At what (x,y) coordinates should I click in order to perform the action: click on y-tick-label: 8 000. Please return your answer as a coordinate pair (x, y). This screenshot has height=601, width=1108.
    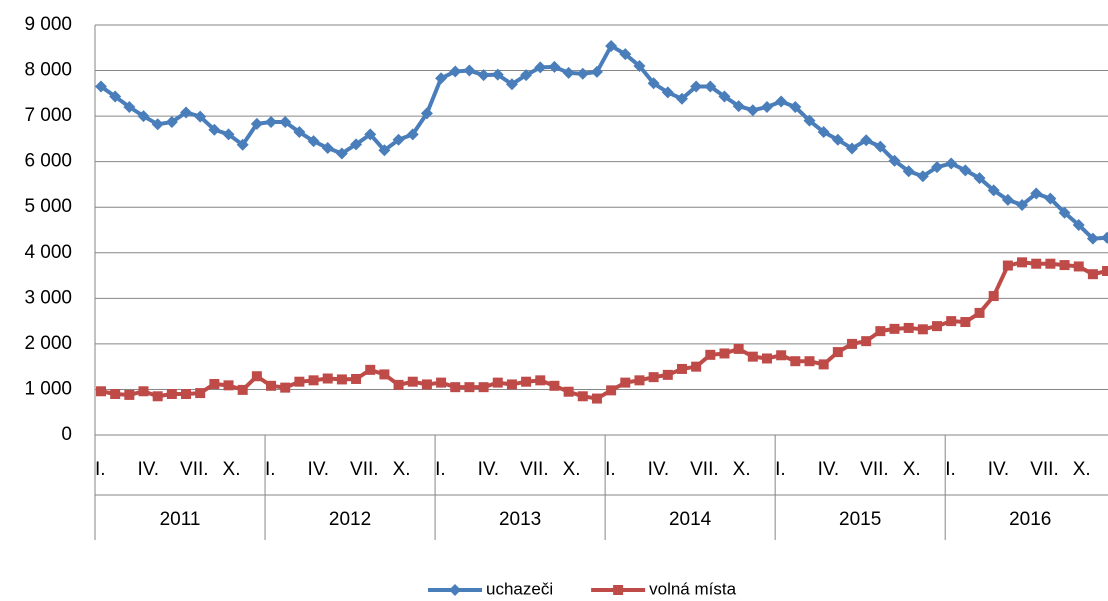
    Looking at the image, I should click on (48, 70).